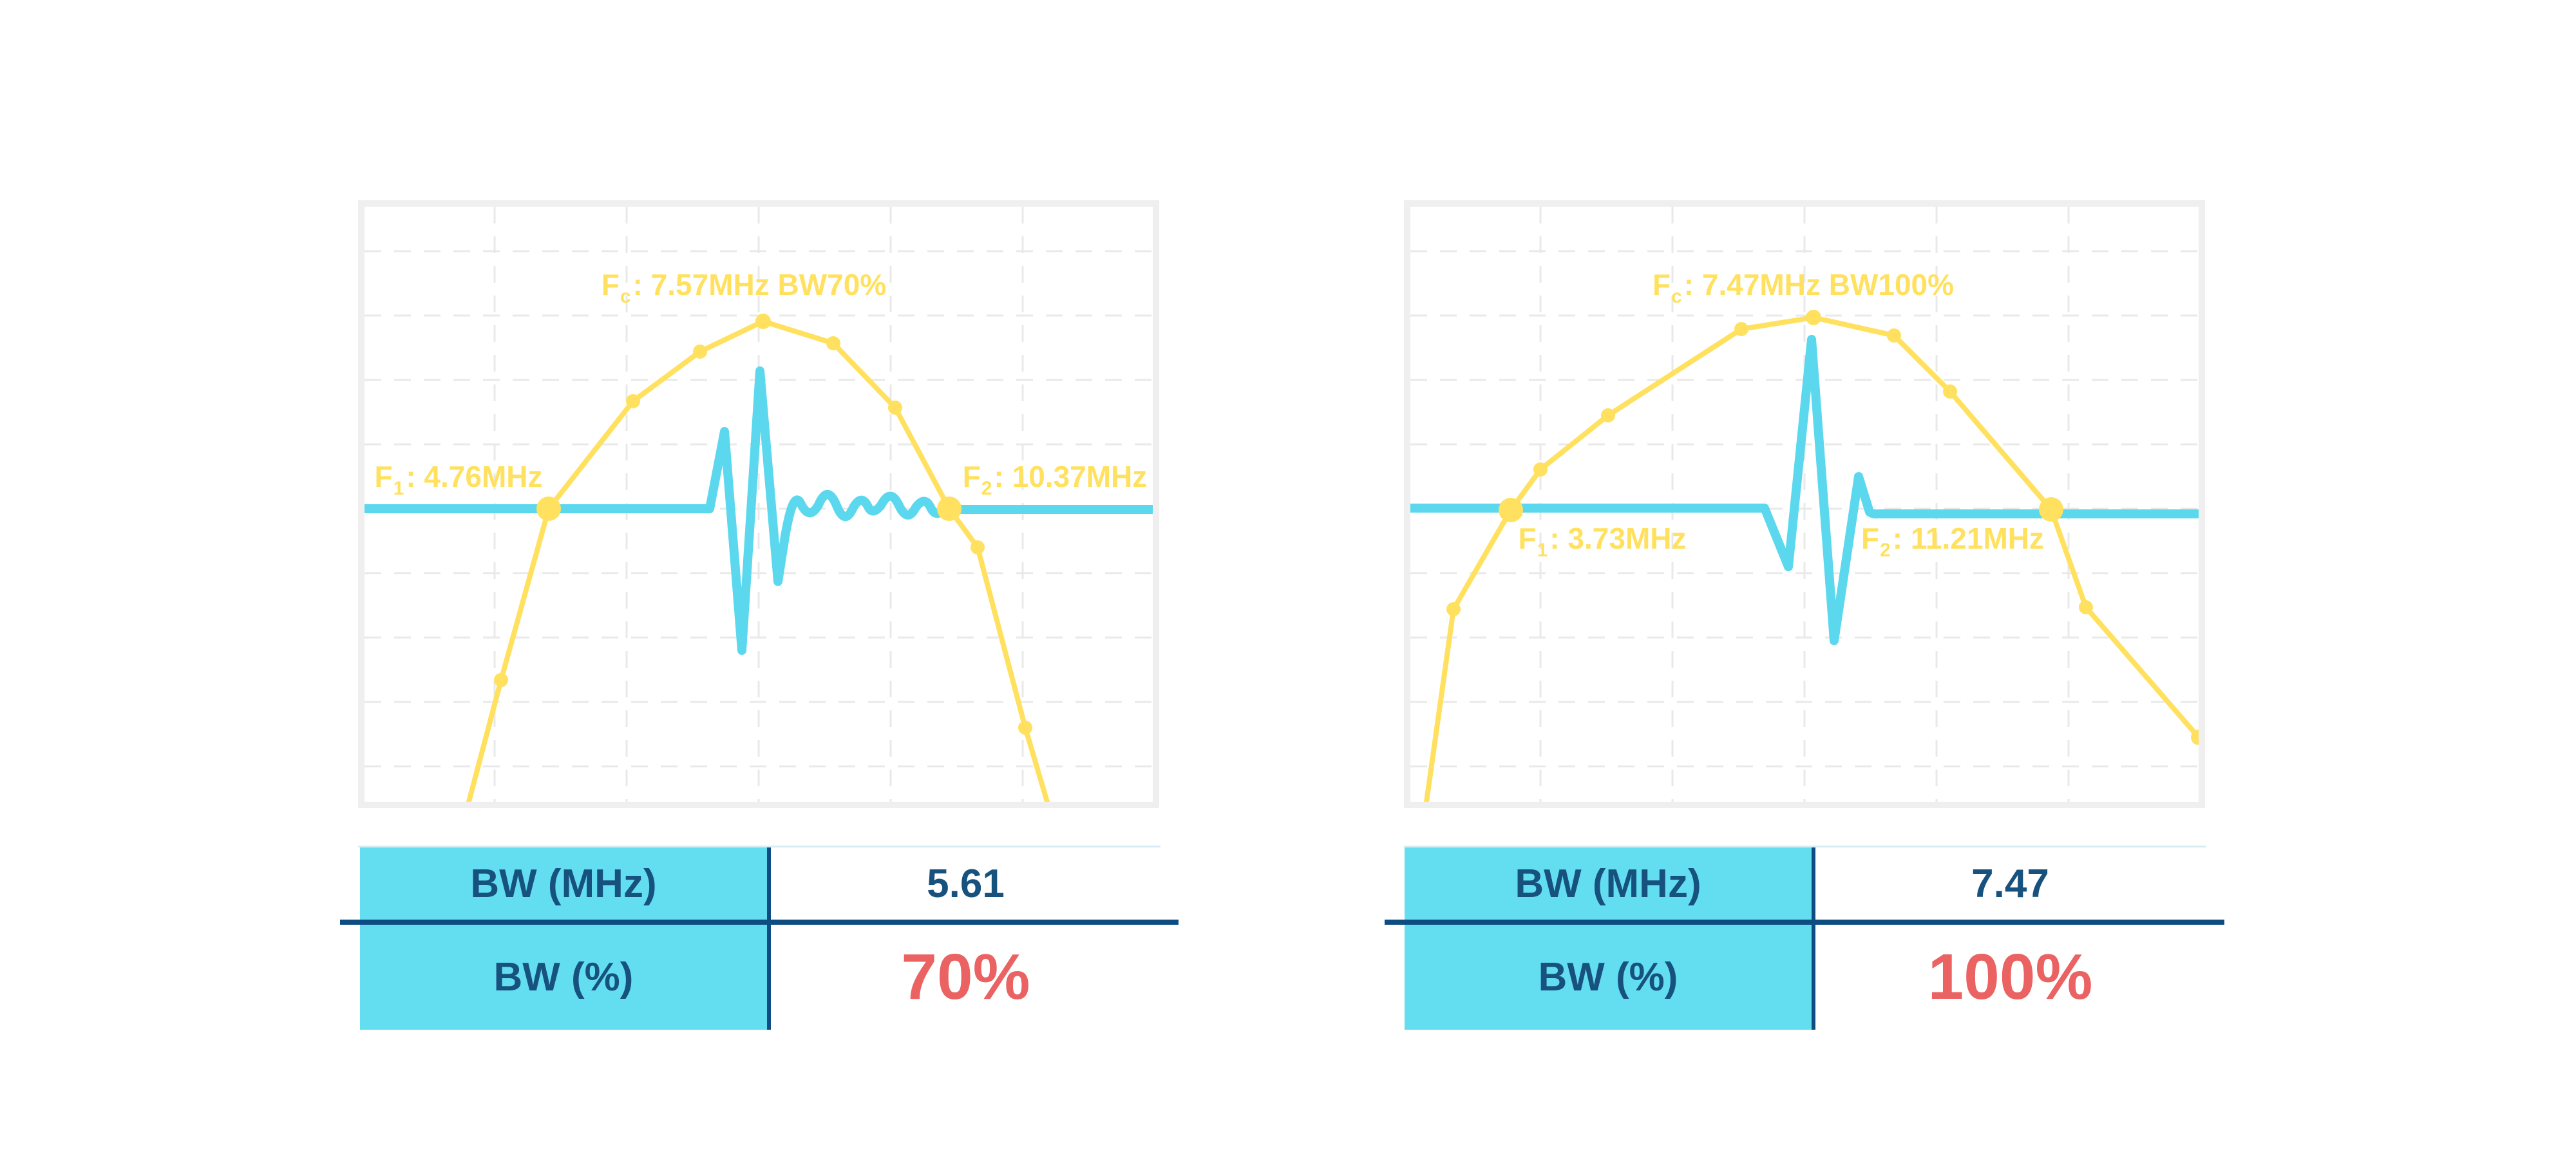 The width and height of the screenshot is (2576, 1154). I want to click on right-f1-annotation: F1: 3.73MHz, so click(1603, 541).